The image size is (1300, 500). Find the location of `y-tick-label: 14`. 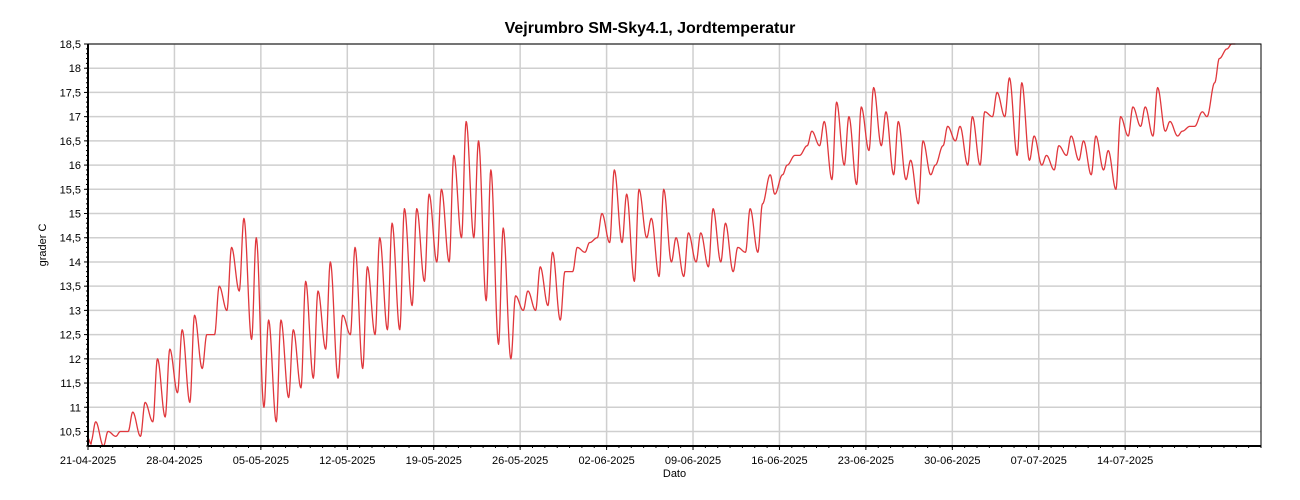

y-tick-label: 14 is located at coordinates (75, 263).